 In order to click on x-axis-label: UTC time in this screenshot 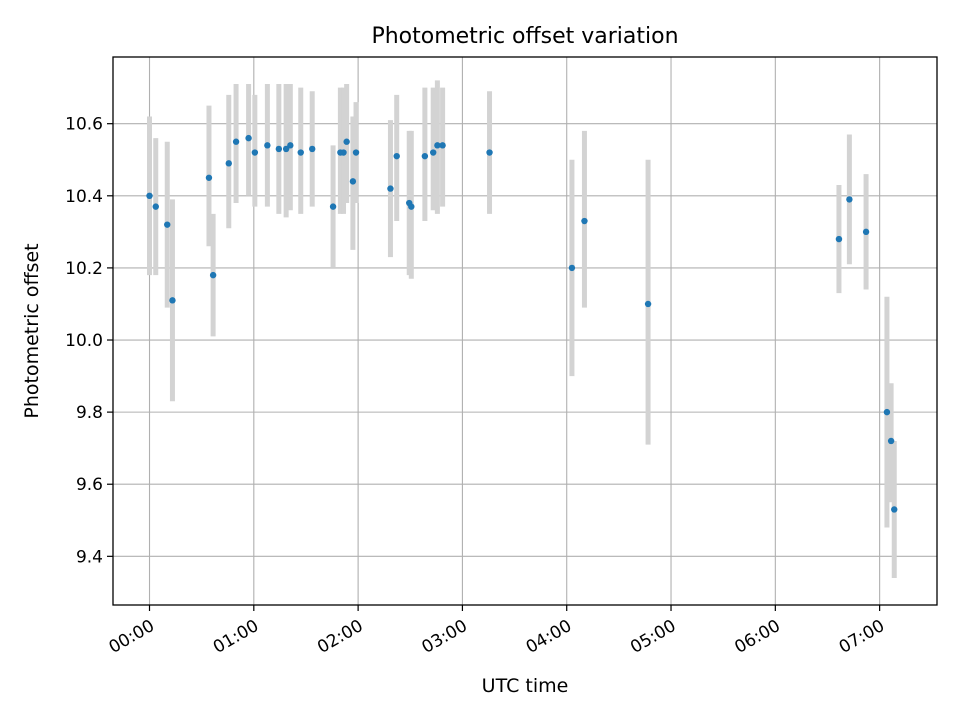, I will do `click(525, 686)`.